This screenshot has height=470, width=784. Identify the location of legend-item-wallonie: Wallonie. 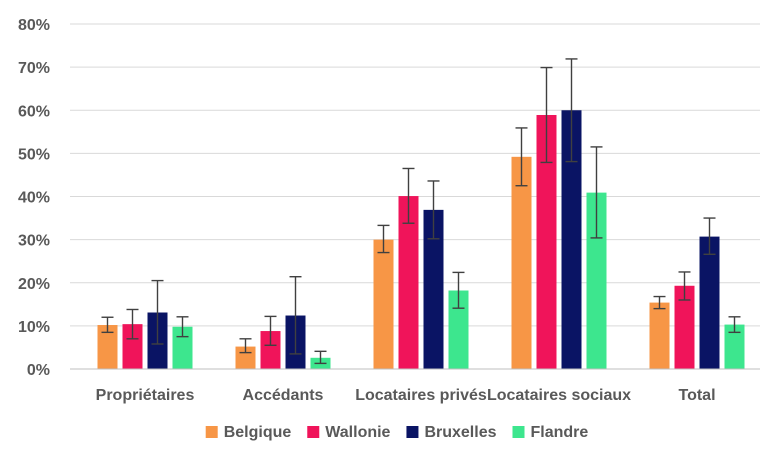
(349, 432).